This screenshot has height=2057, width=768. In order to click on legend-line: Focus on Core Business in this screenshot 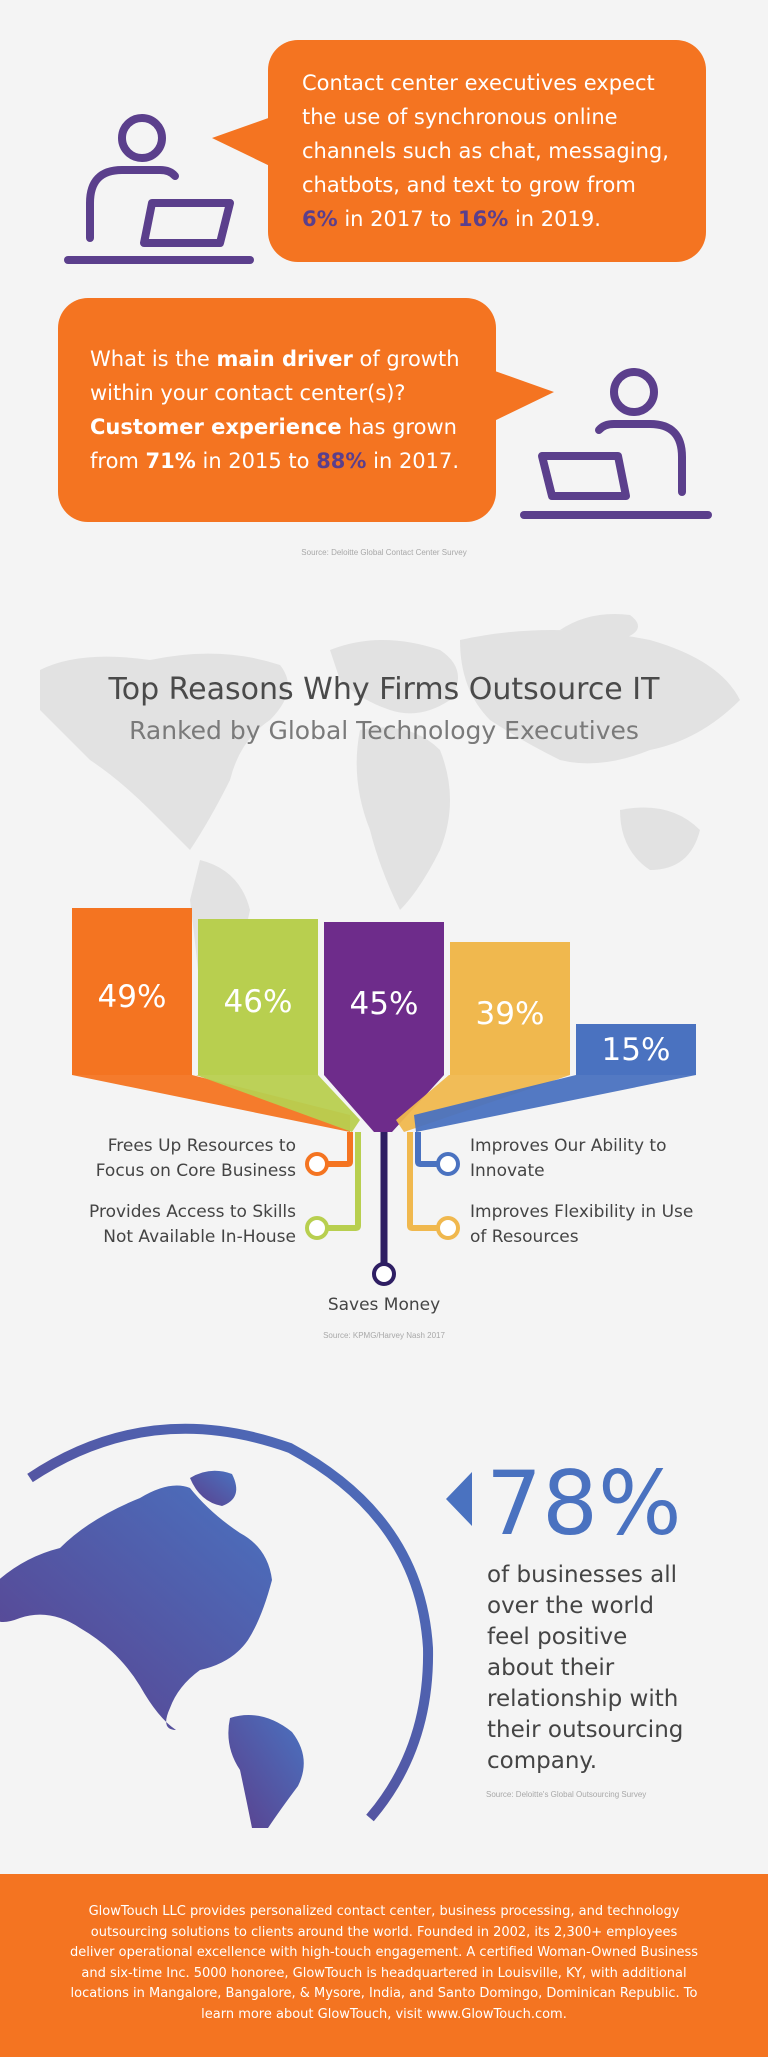, I will do `click(195, 1171)`.